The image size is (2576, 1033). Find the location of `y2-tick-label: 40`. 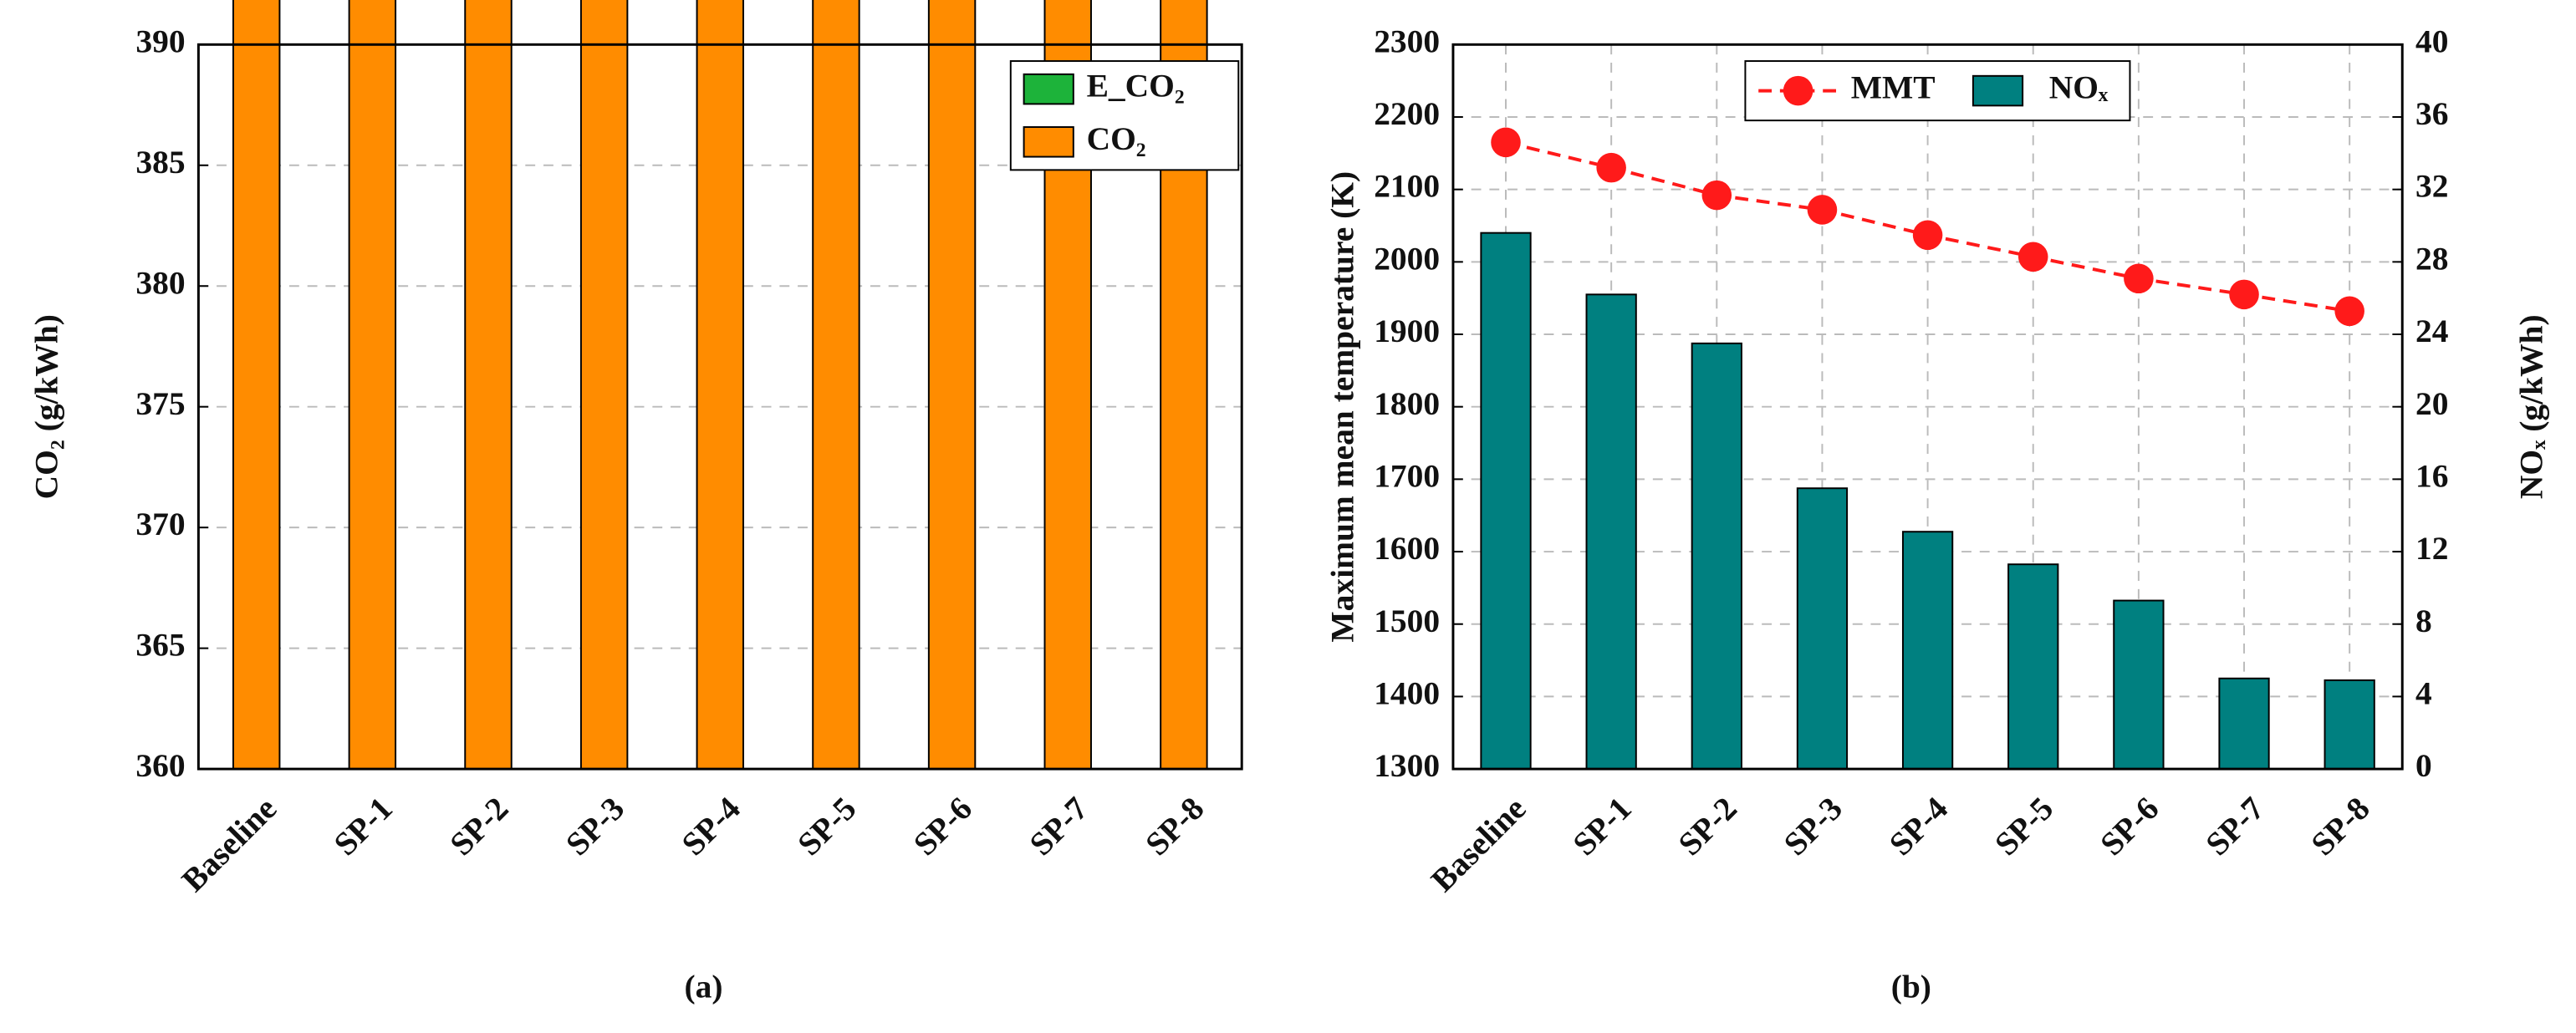

y2-tick-label: 40 is located at coordinates (2432, 41).